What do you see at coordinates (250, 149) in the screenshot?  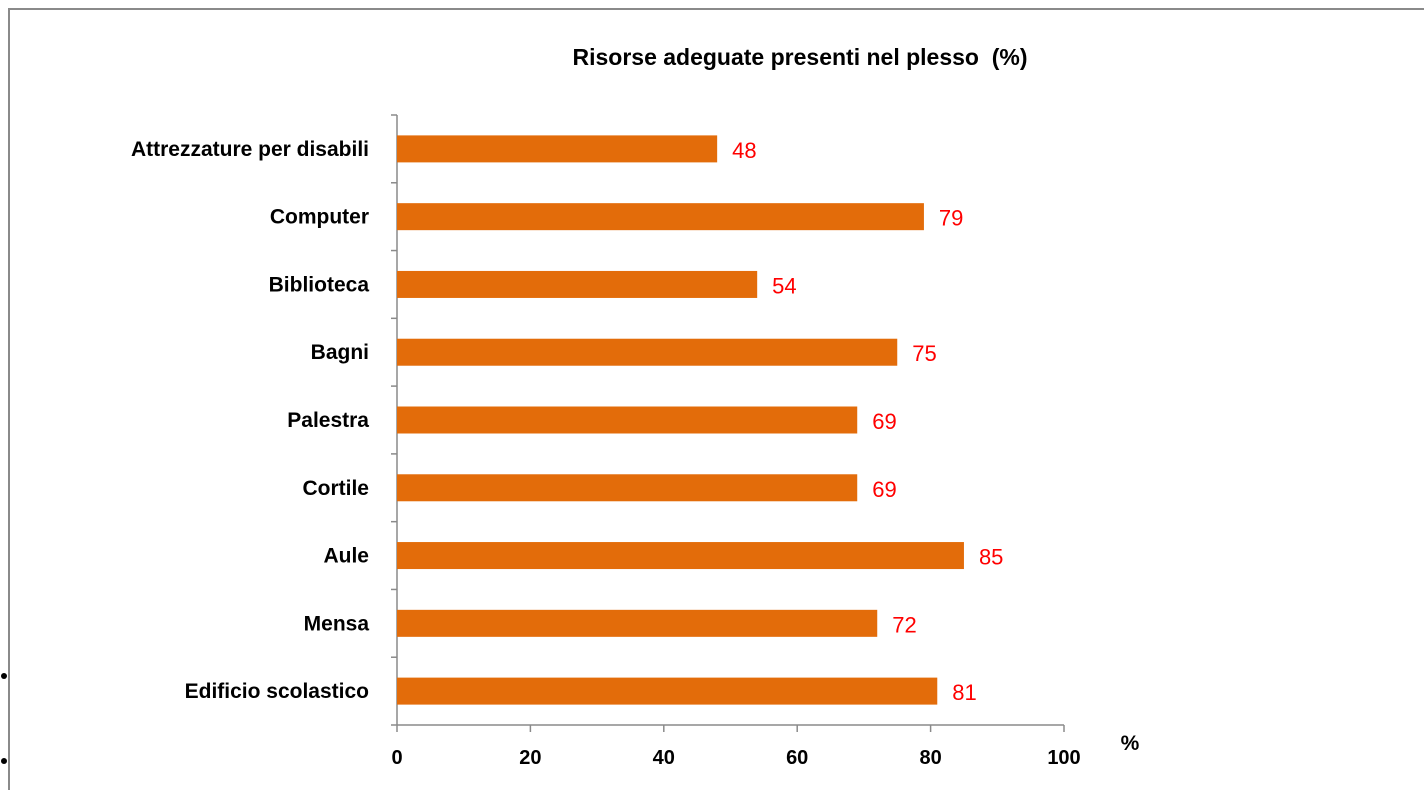 I see `category-label: Attrezzature per disabili` at bounding box center [250, 149].